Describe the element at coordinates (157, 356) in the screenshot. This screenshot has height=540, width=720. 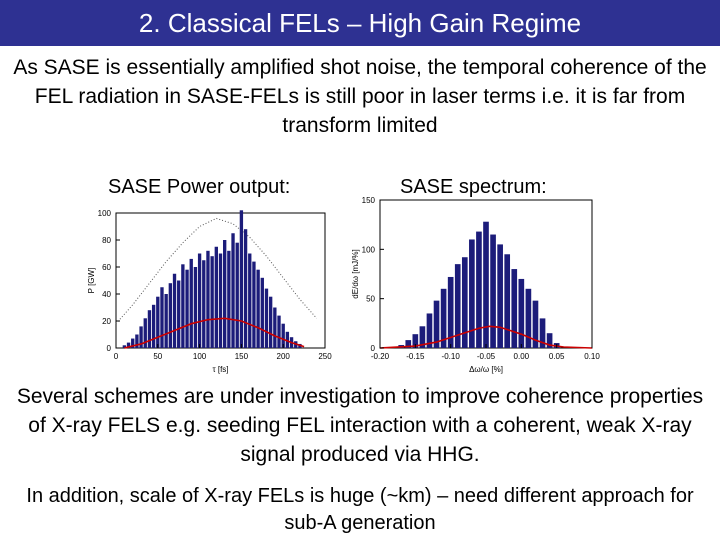
I see `power-x-tick-label: 50` at that location.